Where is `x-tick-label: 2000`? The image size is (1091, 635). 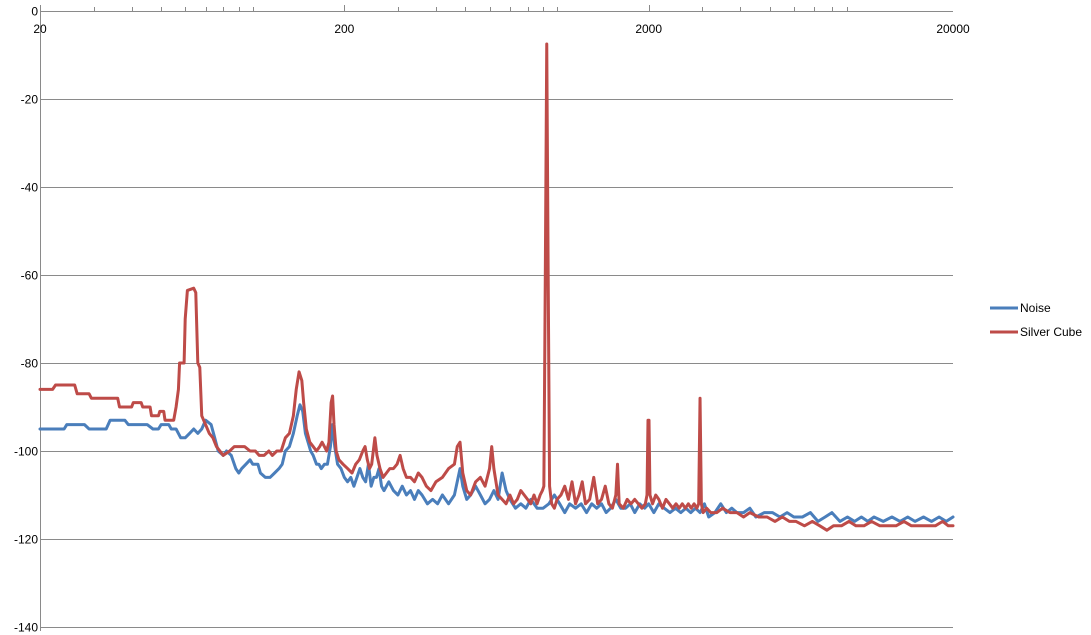 x-tick-label: 2000 is located at coordinates (648, 29).